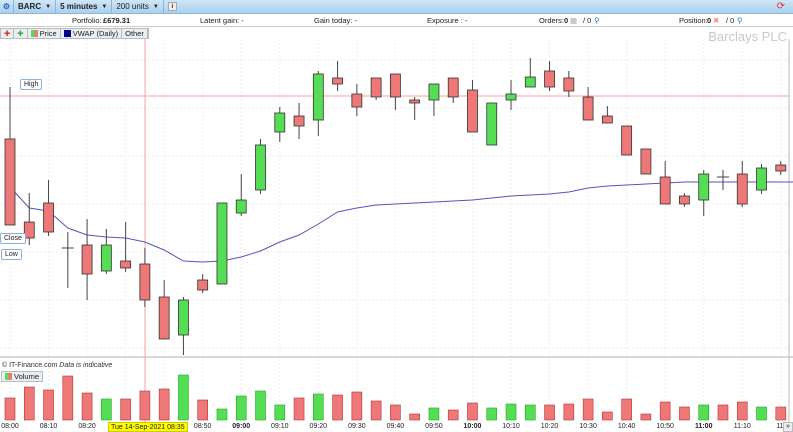  What do you see at coordinates (31, 84) in the screenshot?
I see `high-label: High` at bounding box center [31, 84].